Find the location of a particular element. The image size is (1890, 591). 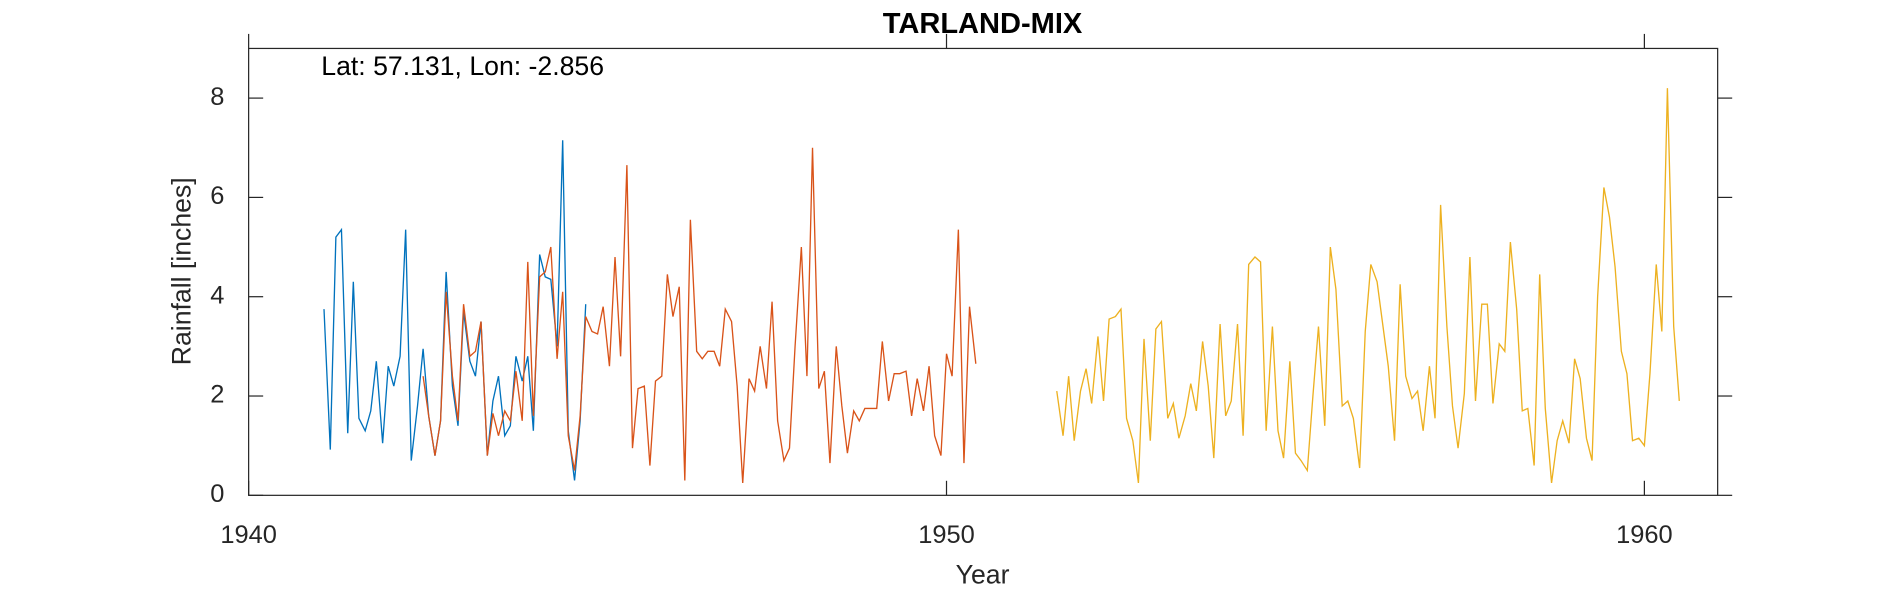

y-axis-label: Rainfall [inches] is located at coordinates (181, 271).